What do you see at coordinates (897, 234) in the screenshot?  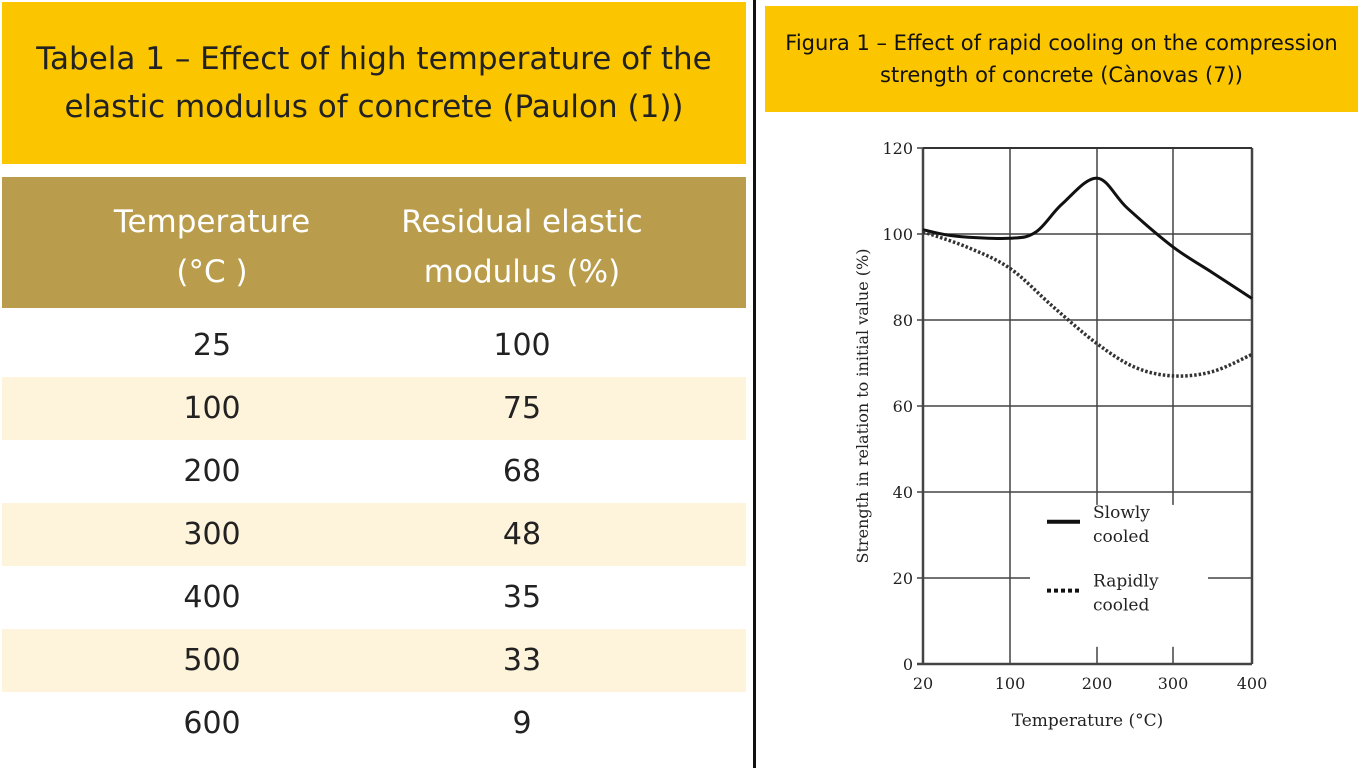 I see `y-tick-label: 100` at bounding box center [897, 234].